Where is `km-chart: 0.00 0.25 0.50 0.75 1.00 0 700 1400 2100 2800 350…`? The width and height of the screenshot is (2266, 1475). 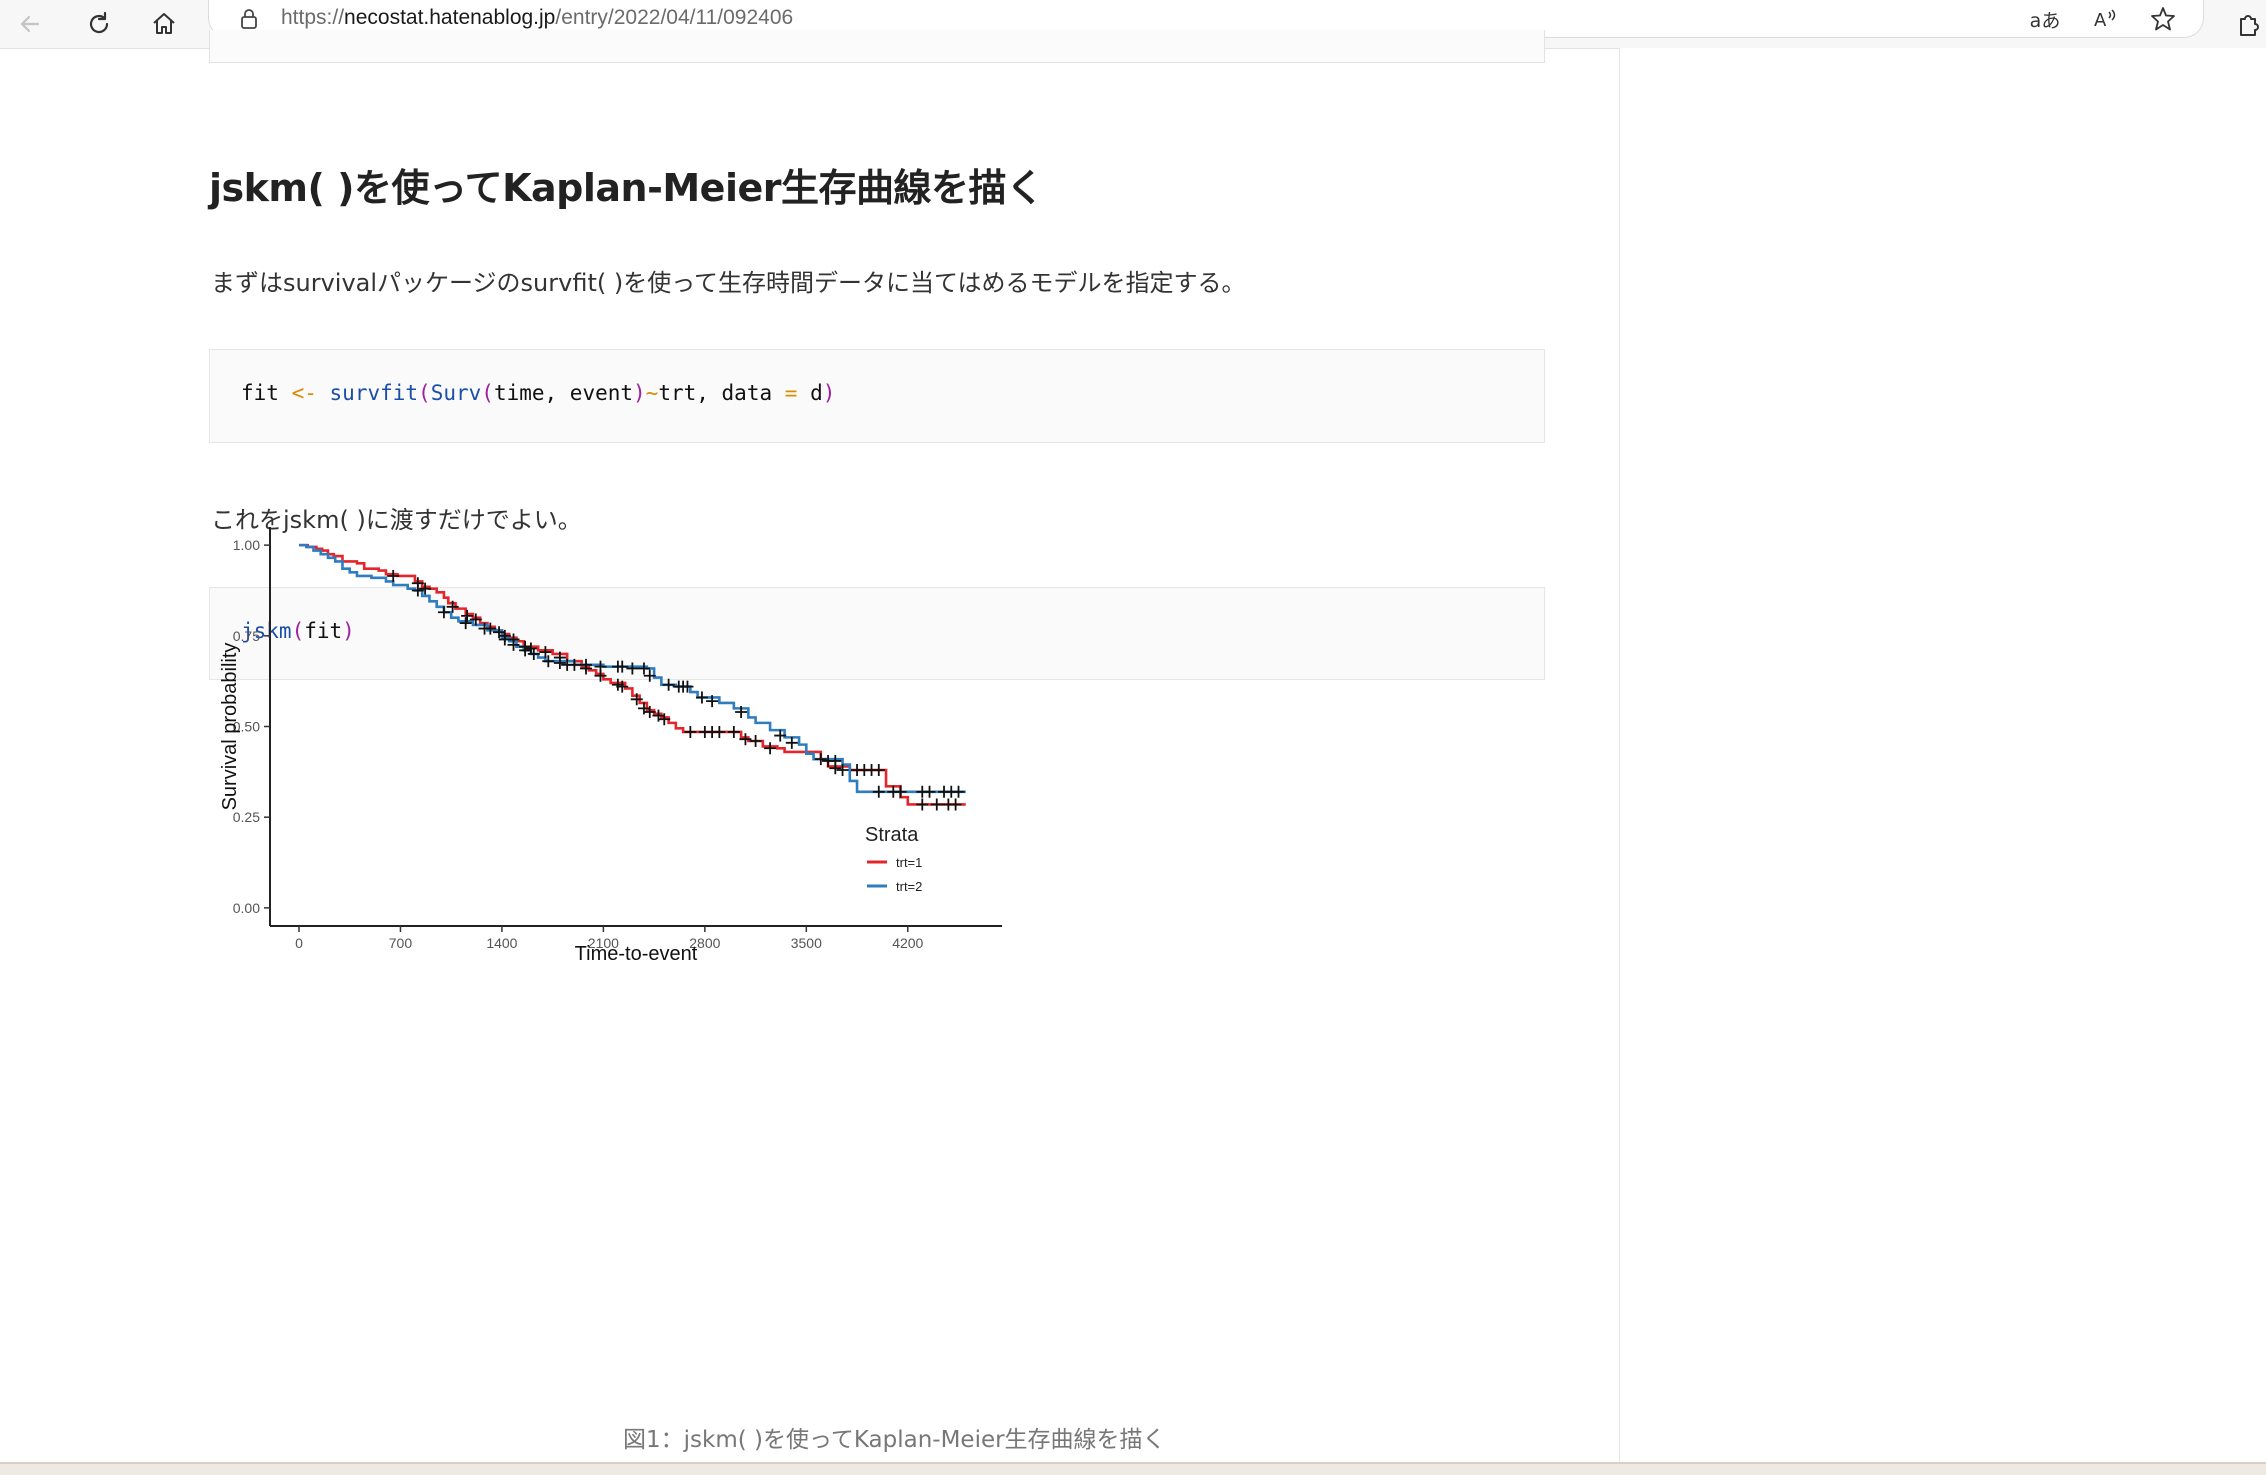 km-chart: 0.00 0.25 0.50 0.75 1.00 0 700 1400 2100 2800 350… is located at coordinates (610, 746).